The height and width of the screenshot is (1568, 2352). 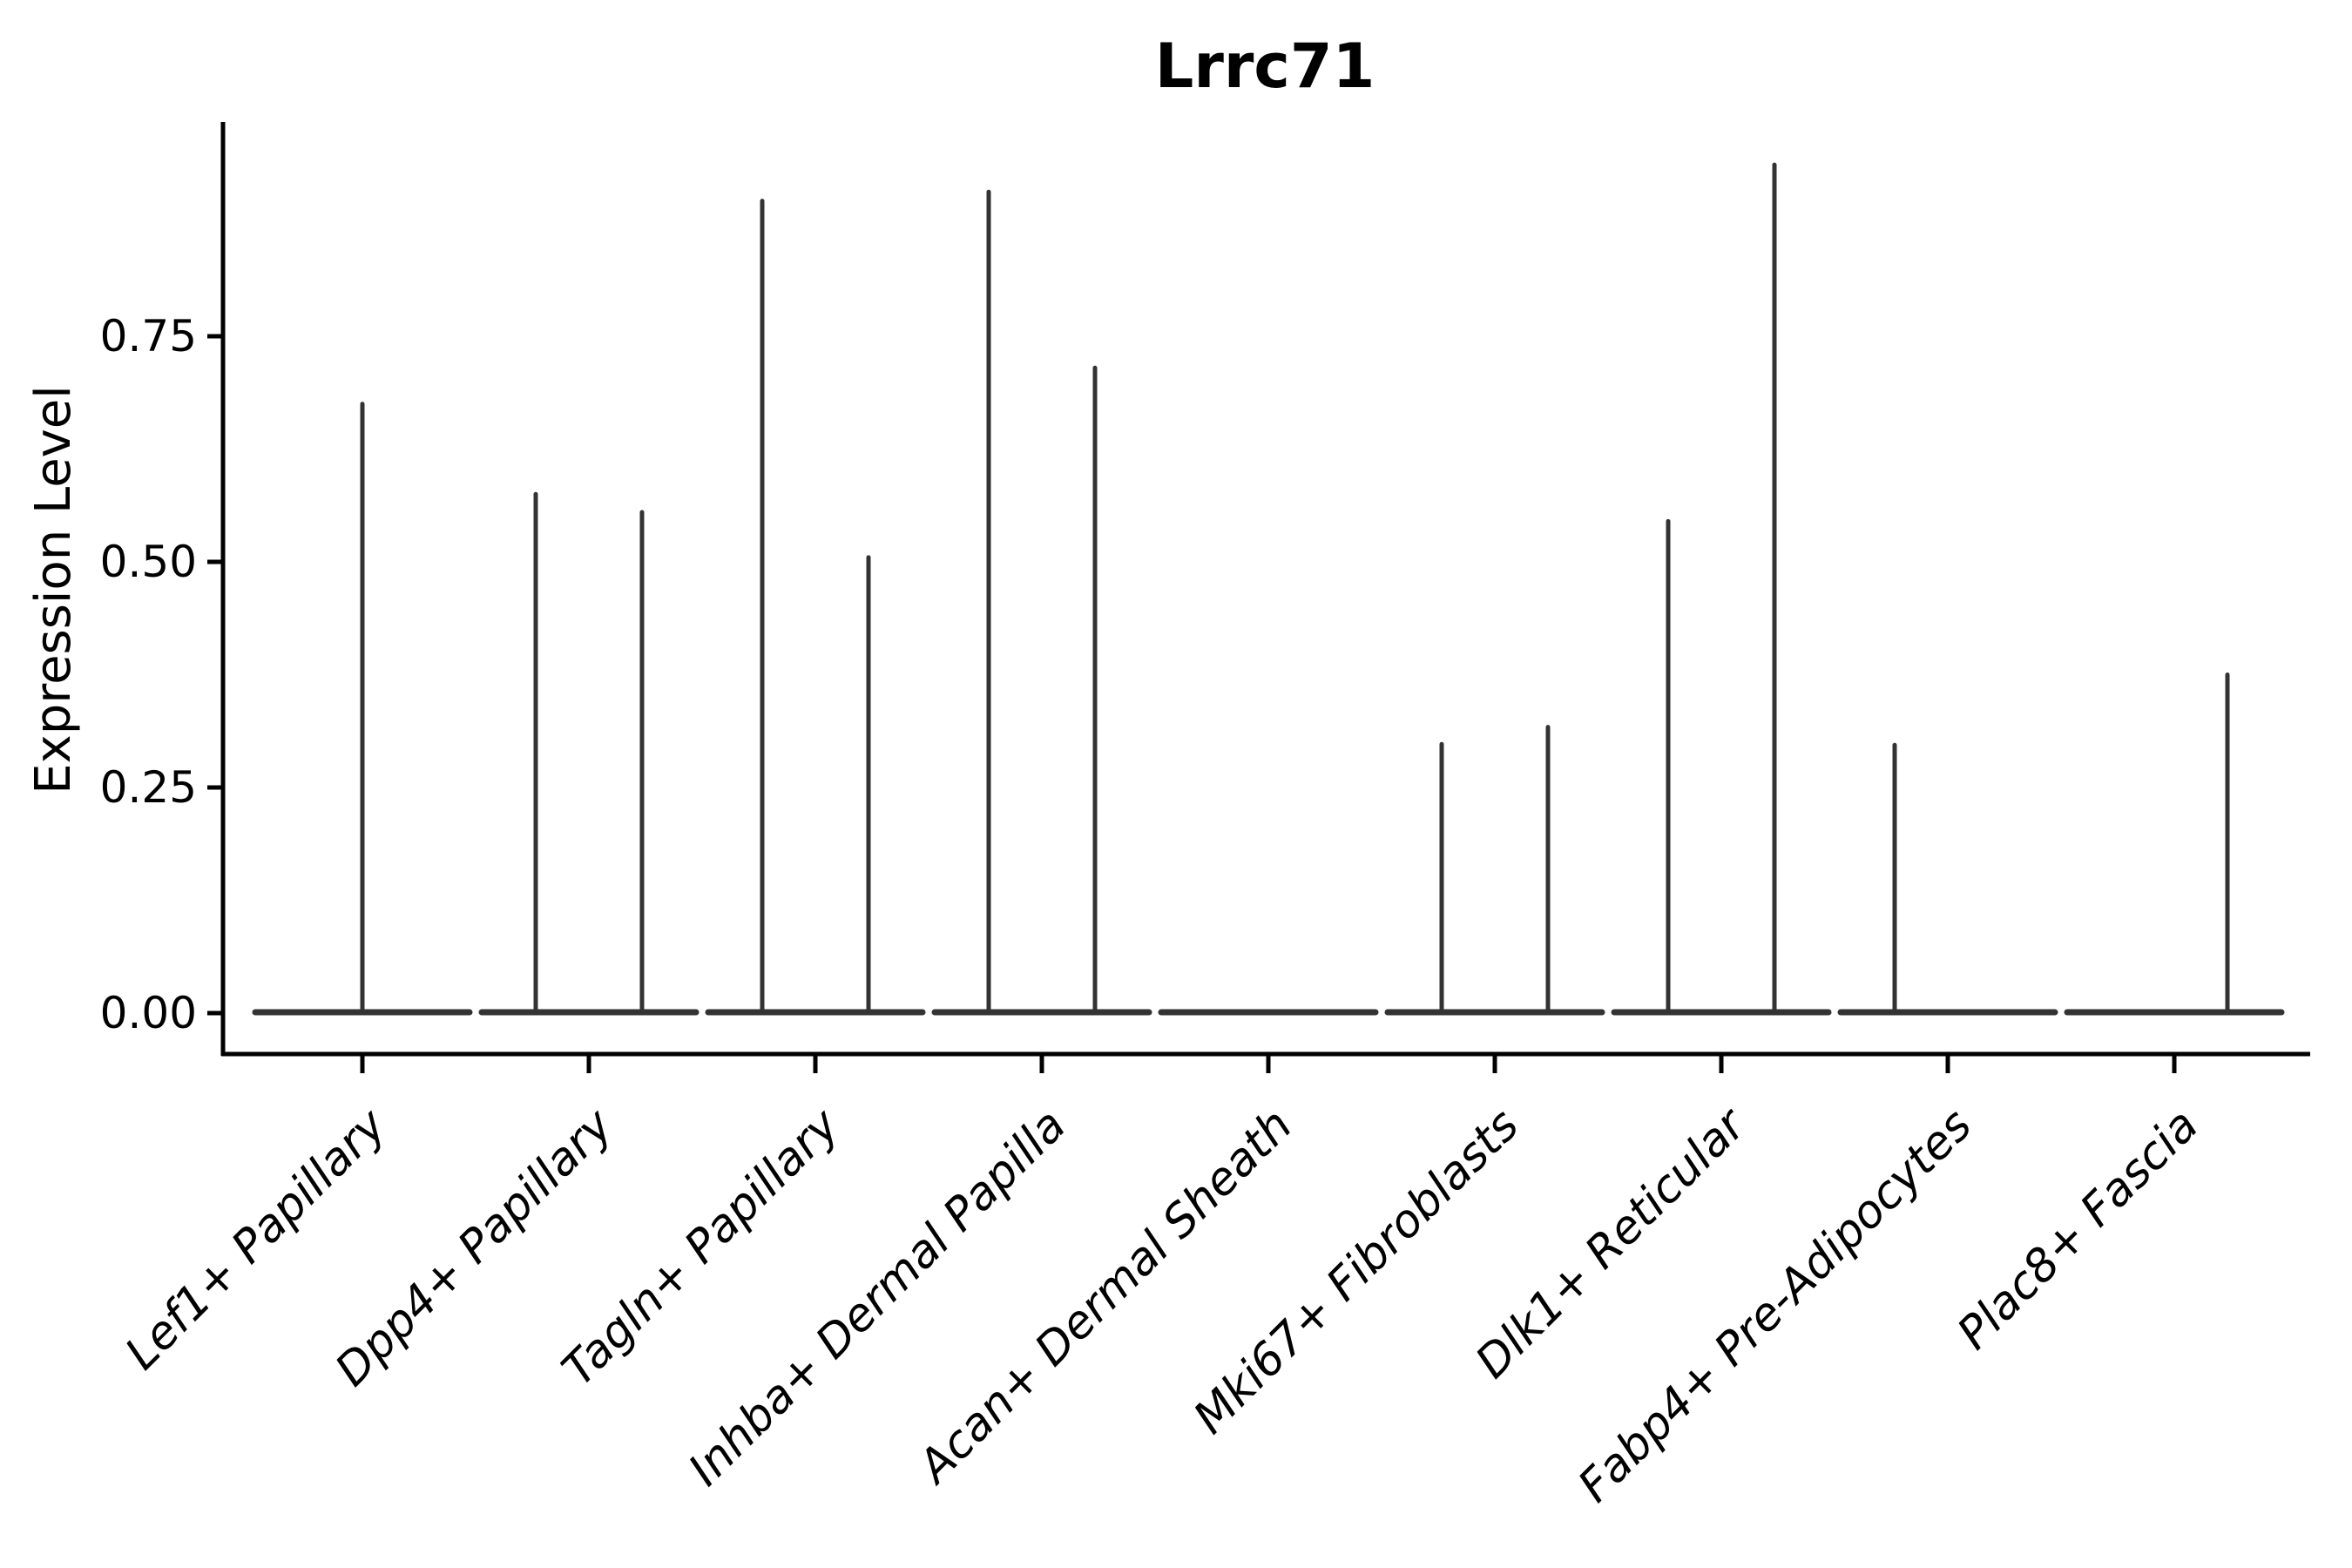 I want to click on y-axis-title: Expression Level, so click(x=53, y=589).